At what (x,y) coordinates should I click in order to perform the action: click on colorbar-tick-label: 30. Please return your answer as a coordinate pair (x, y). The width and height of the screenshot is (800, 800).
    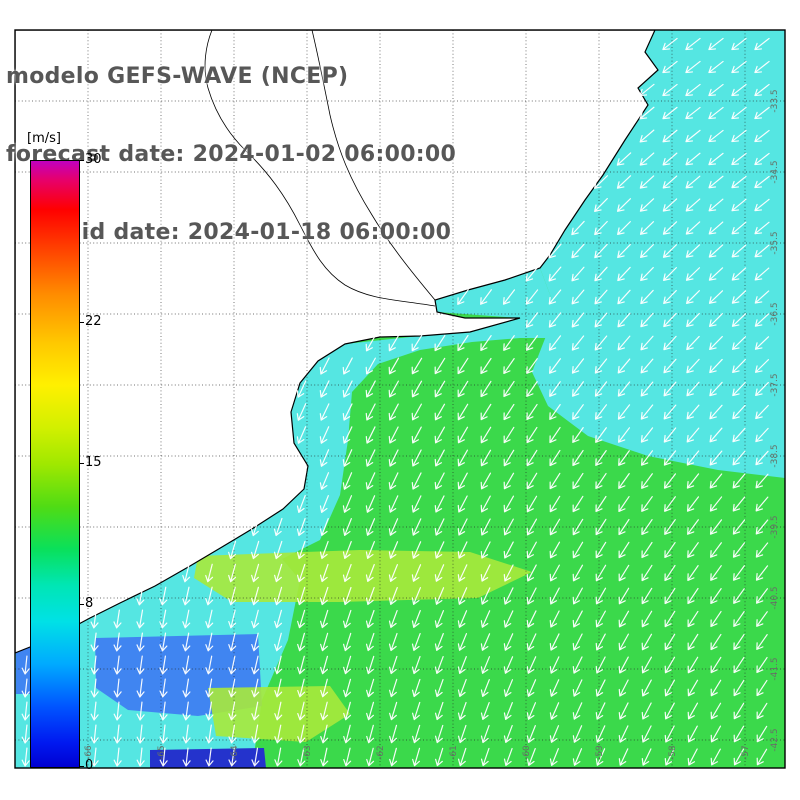
    Looking at the image, I should click on (93, 159).